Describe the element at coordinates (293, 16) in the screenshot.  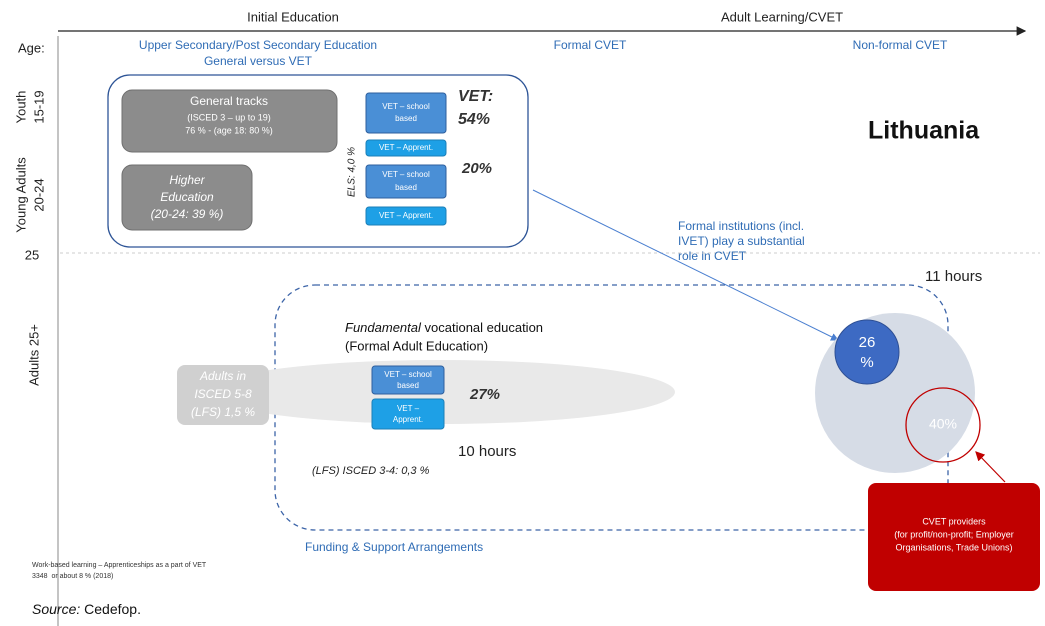
I see `section-label: Initial Education` at that location.